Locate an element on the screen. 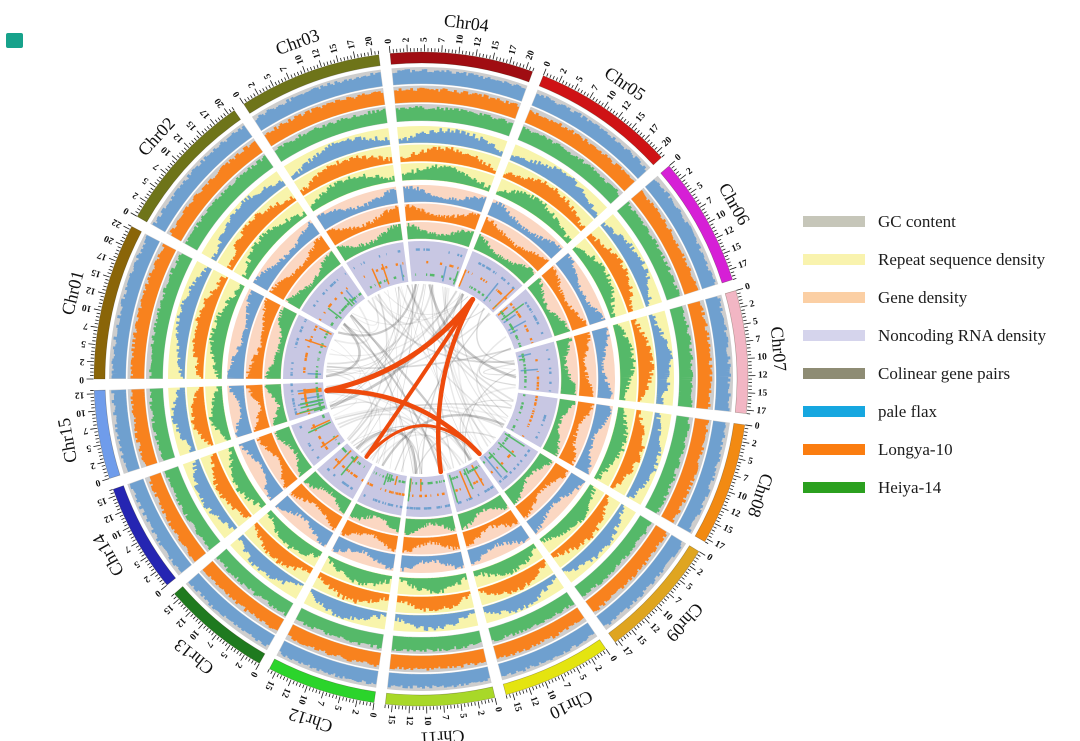 This screenshot has width=1080, height=741. chromosome-arc-Chr15 is located at coordinates (107, 434).